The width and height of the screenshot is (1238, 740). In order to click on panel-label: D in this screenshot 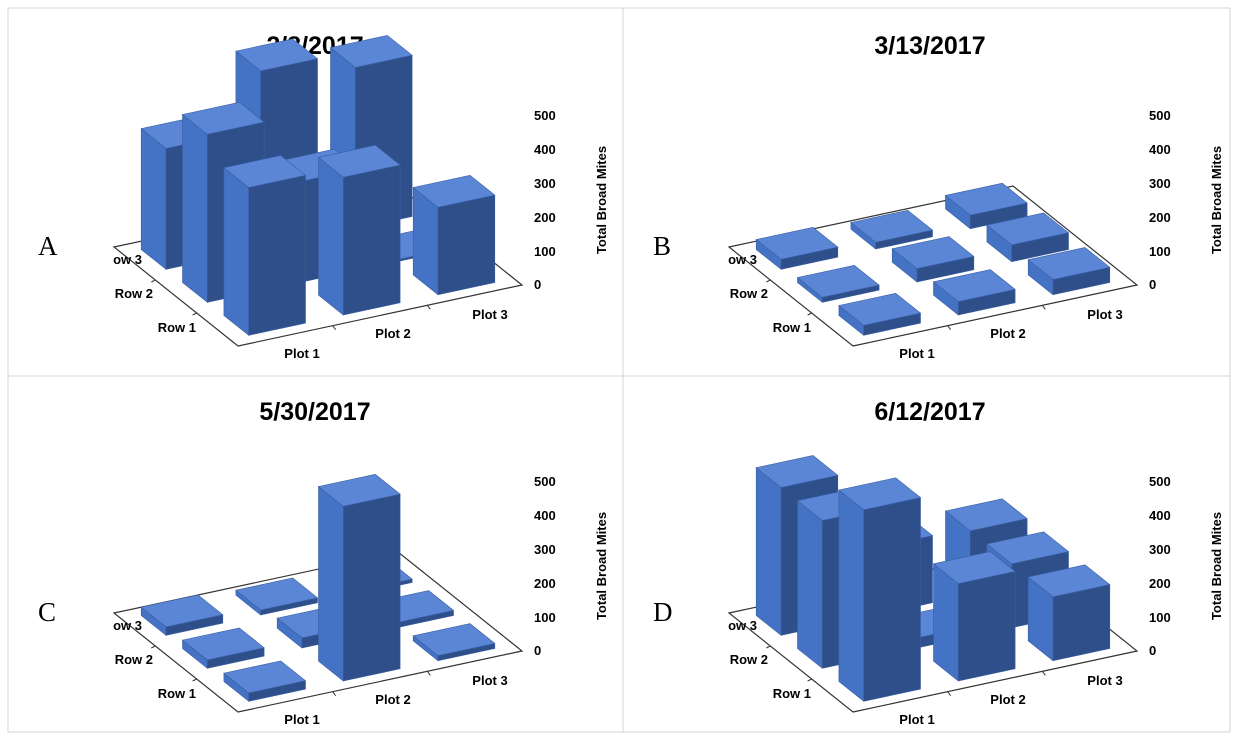, I will do `click(663, 612)`.